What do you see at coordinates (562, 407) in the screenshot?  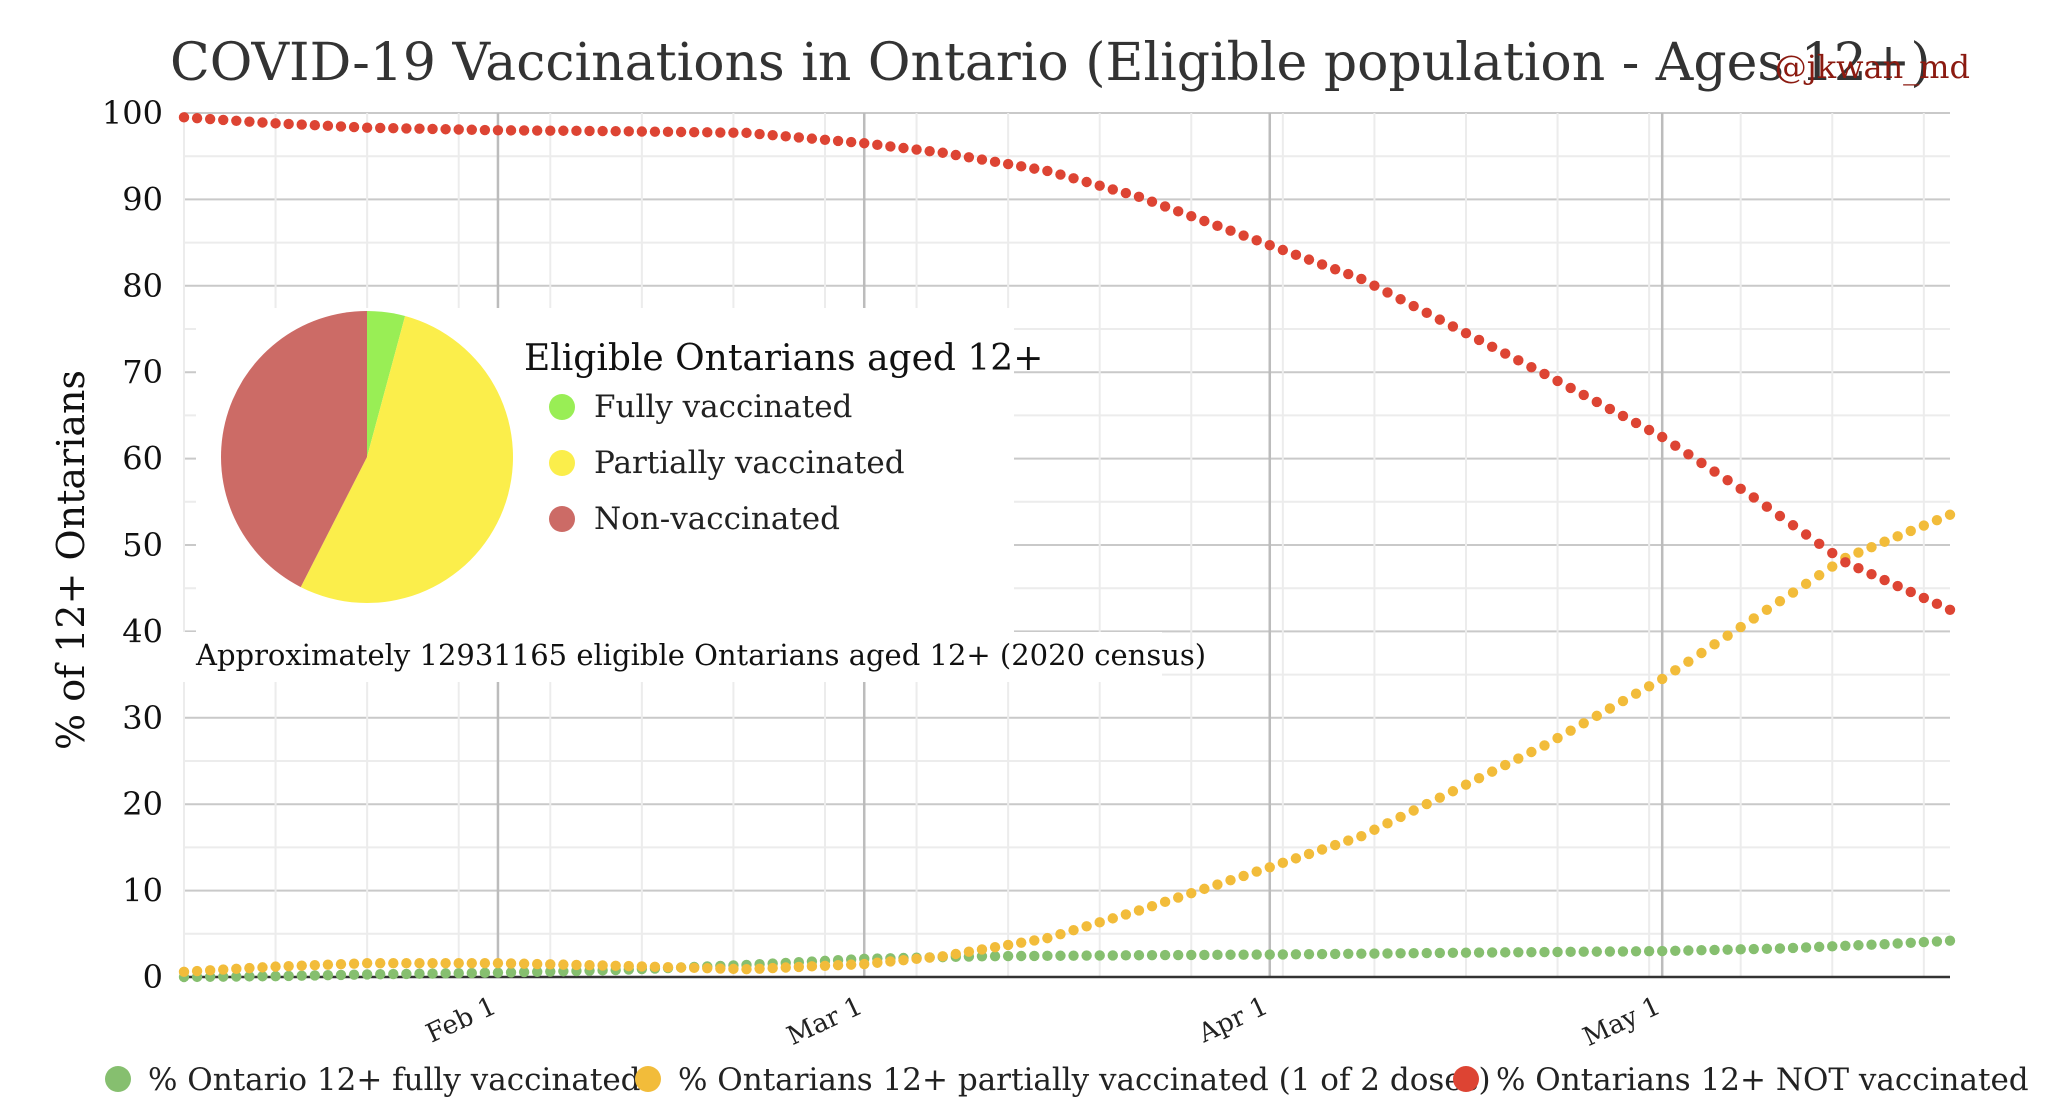 I see `pie-legend-swatch` at bounding box center [562, 407].